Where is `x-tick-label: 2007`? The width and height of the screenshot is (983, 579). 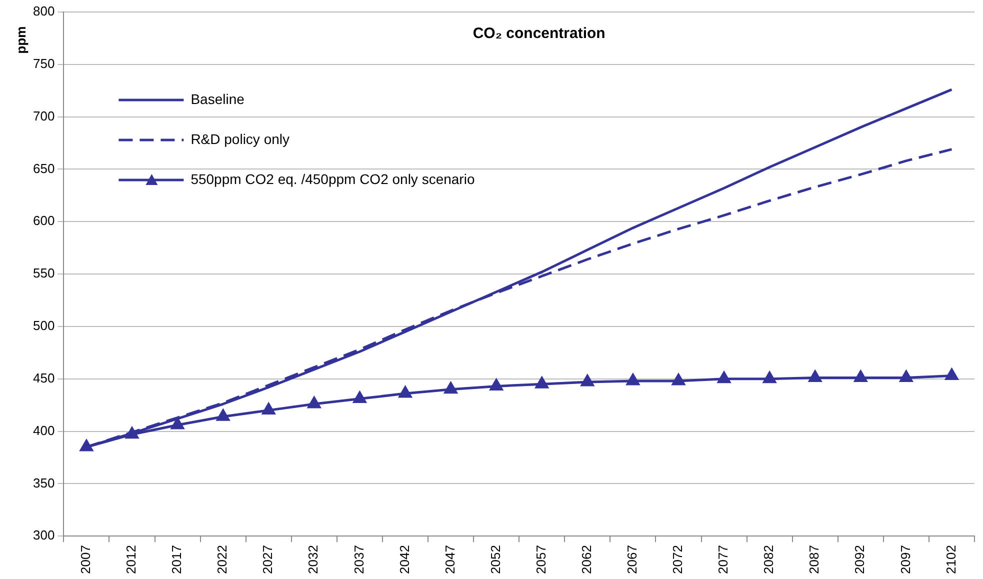
x-tick-label: 2007 is located at coordinates (86, 559).